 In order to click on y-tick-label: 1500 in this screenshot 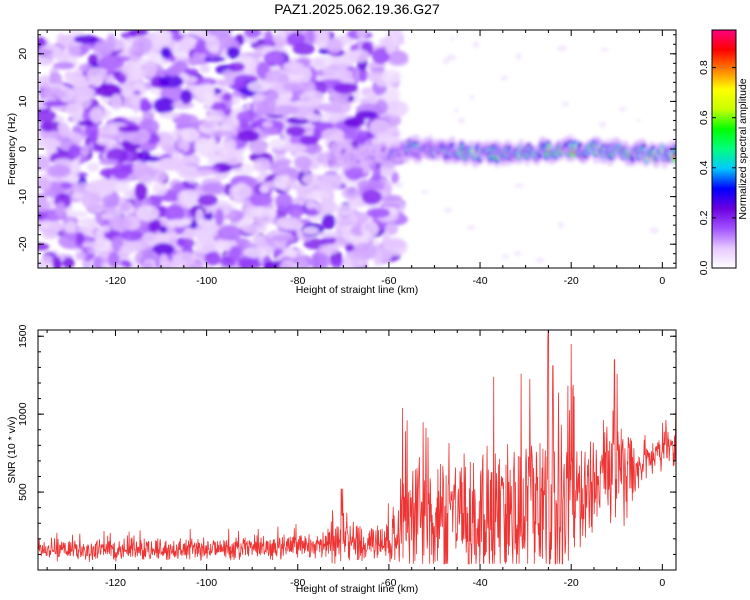, I will do `click(23, 336)`.